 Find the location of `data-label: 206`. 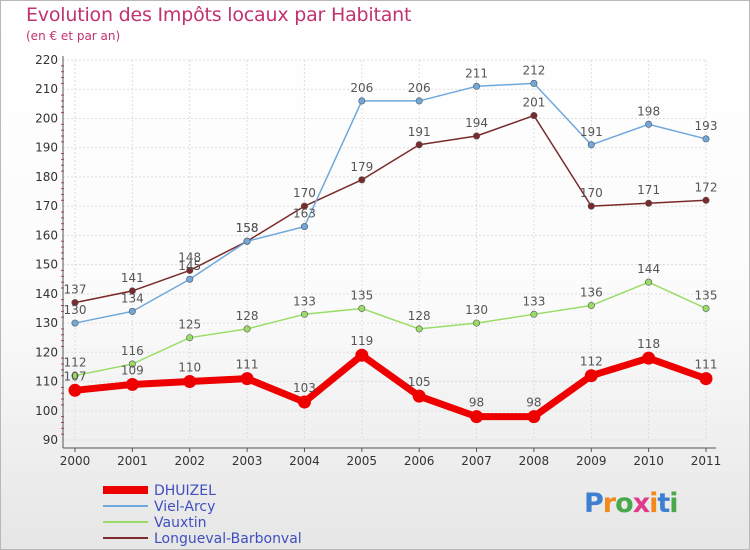

data-label: 206 is located at coordinates (361, 88).